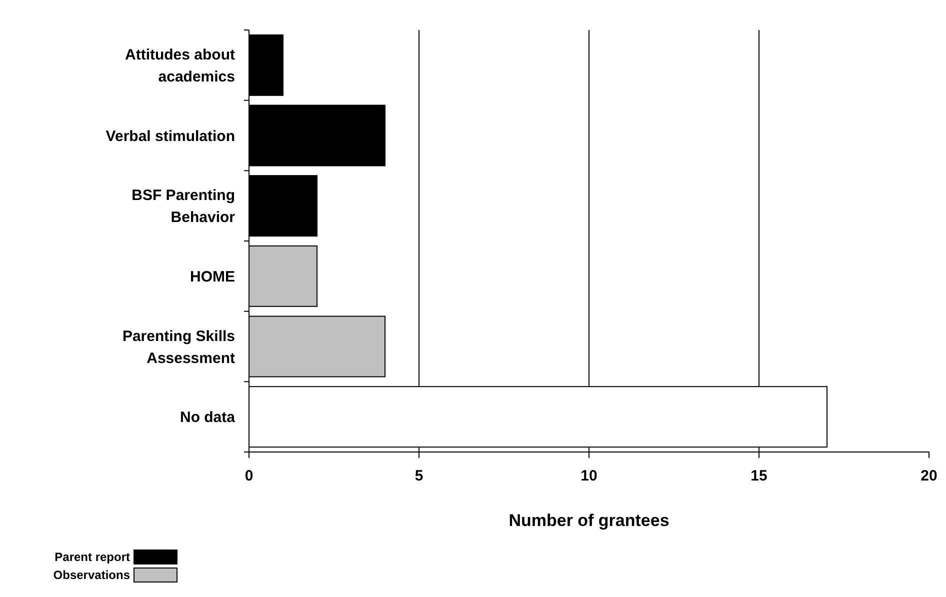  What do you see at coordinates (184, 206) in the screenshot?
I see `y-tick-label: BSF Parenting Behavior` at bounding box center [184, 206].